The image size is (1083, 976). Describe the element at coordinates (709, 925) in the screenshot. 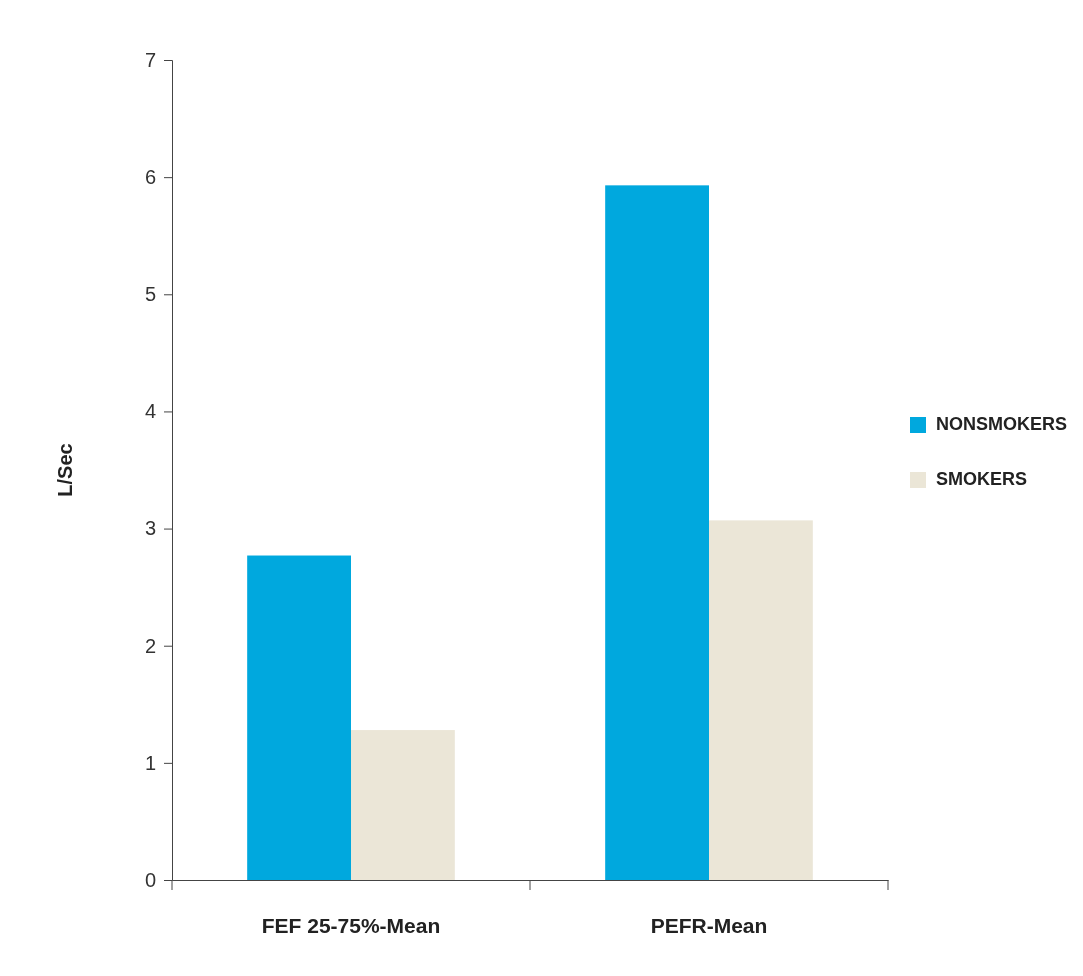

I see `x-tick-label: PEFR-Mean` at that location.